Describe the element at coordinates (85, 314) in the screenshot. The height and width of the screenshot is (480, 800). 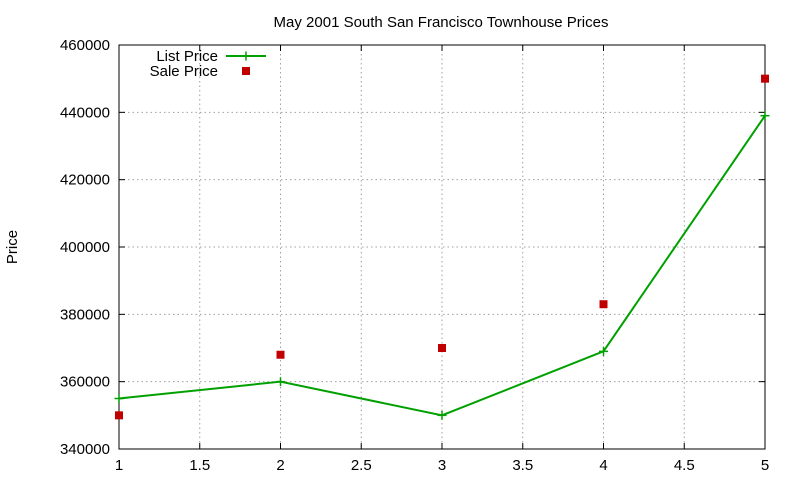
I see `y-tick-label: 380000` at that location.